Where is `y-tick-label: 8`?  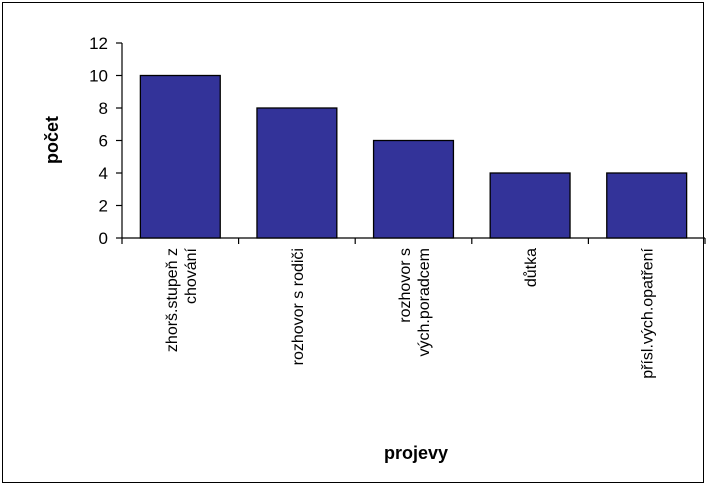 y-tick-label: 8 is located at coordinates (103, 108).